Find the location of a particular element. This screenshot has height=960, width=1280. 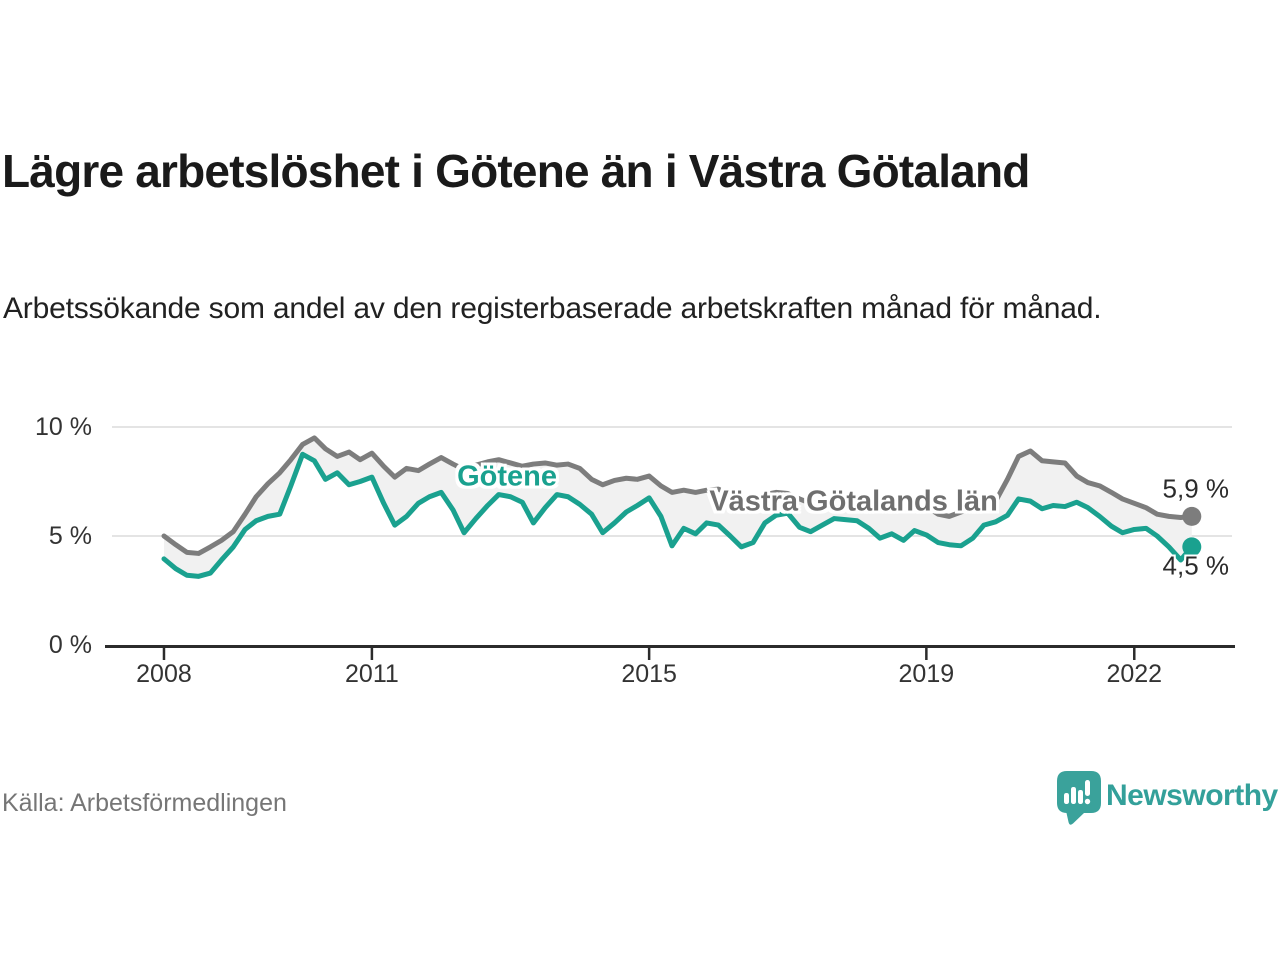

x-axis-tick-label-2019: 2019 is located at coordinates (926, 674).